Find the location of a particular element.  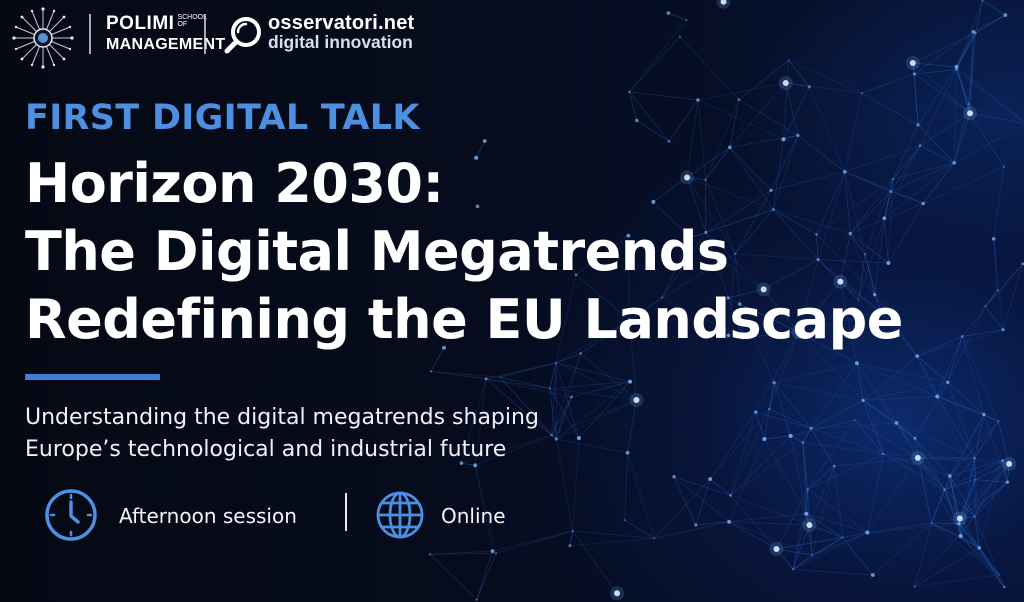

osservatori-logo: osservatori.net digital innovation is located at coordinates (341, 32).